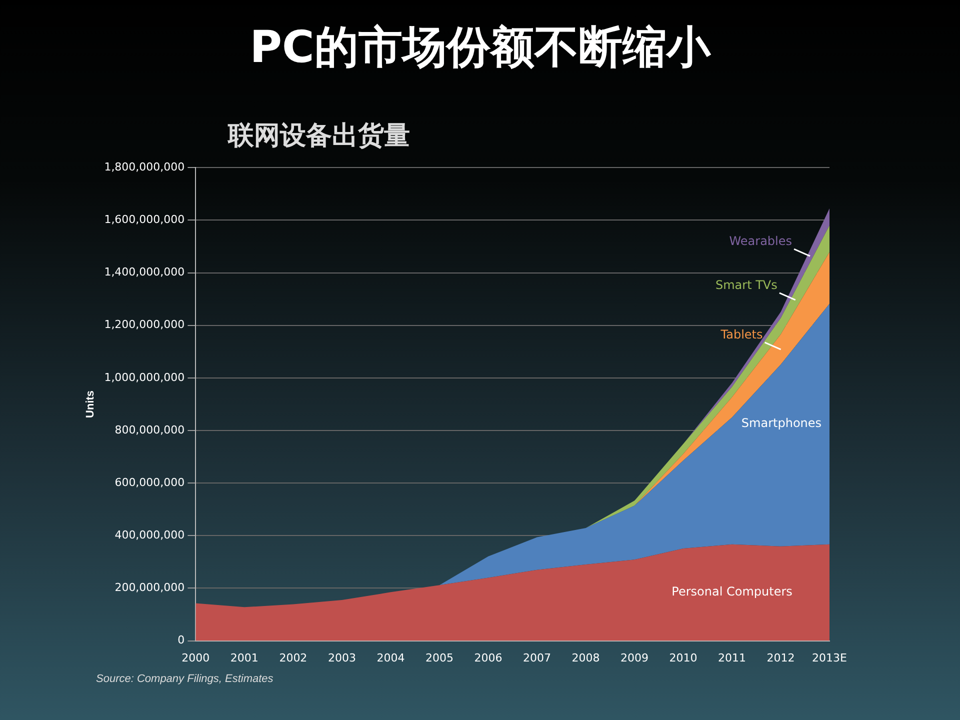 This screenshot has width=960, height=720. Describe the element at coordinates (144, 219) in the screenshot. I see `y-tick-label: 1,600,000,000` at that location.